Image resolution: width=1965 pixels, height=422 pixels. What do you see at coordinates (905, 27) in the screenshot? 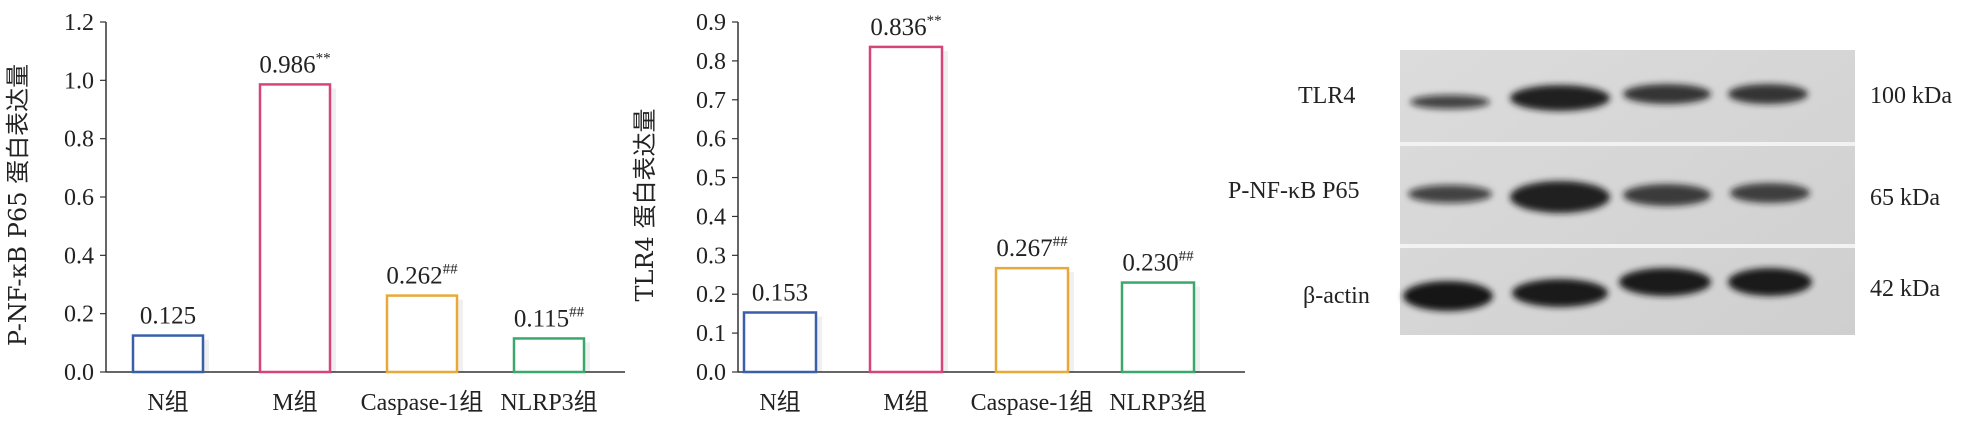
I see `bar-value-label: 0.836**` at bounding box center [905, 27].